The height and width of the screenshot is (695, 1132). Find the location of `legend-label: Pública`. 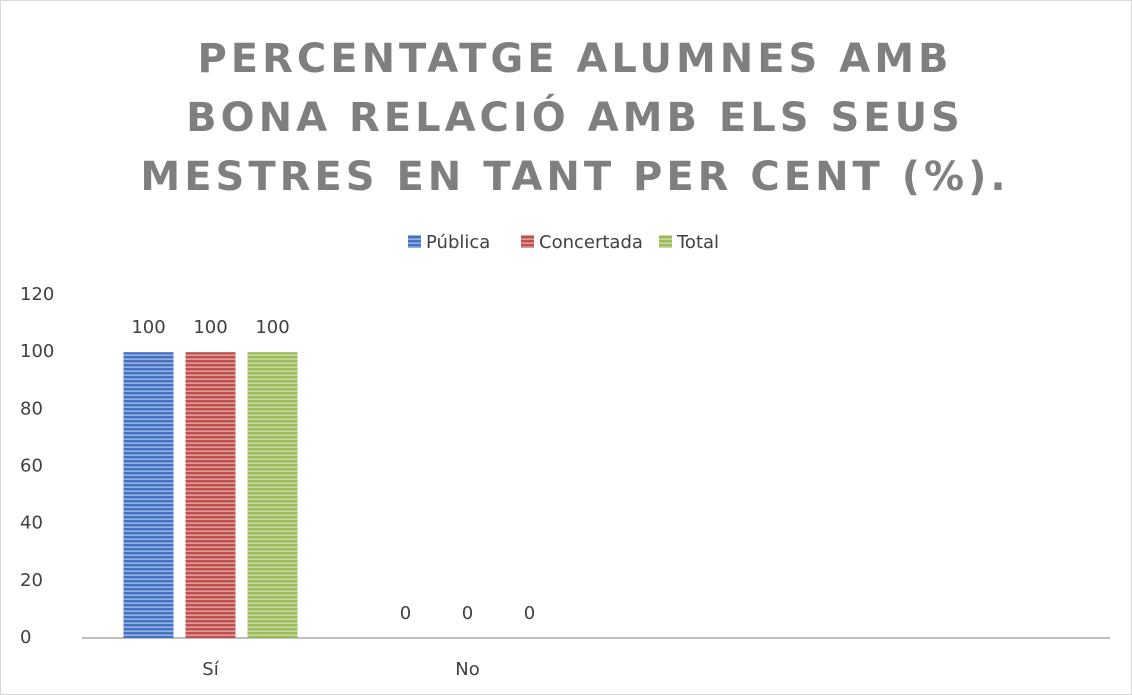

legend-label: Pública is located at coordinates (458, 242).